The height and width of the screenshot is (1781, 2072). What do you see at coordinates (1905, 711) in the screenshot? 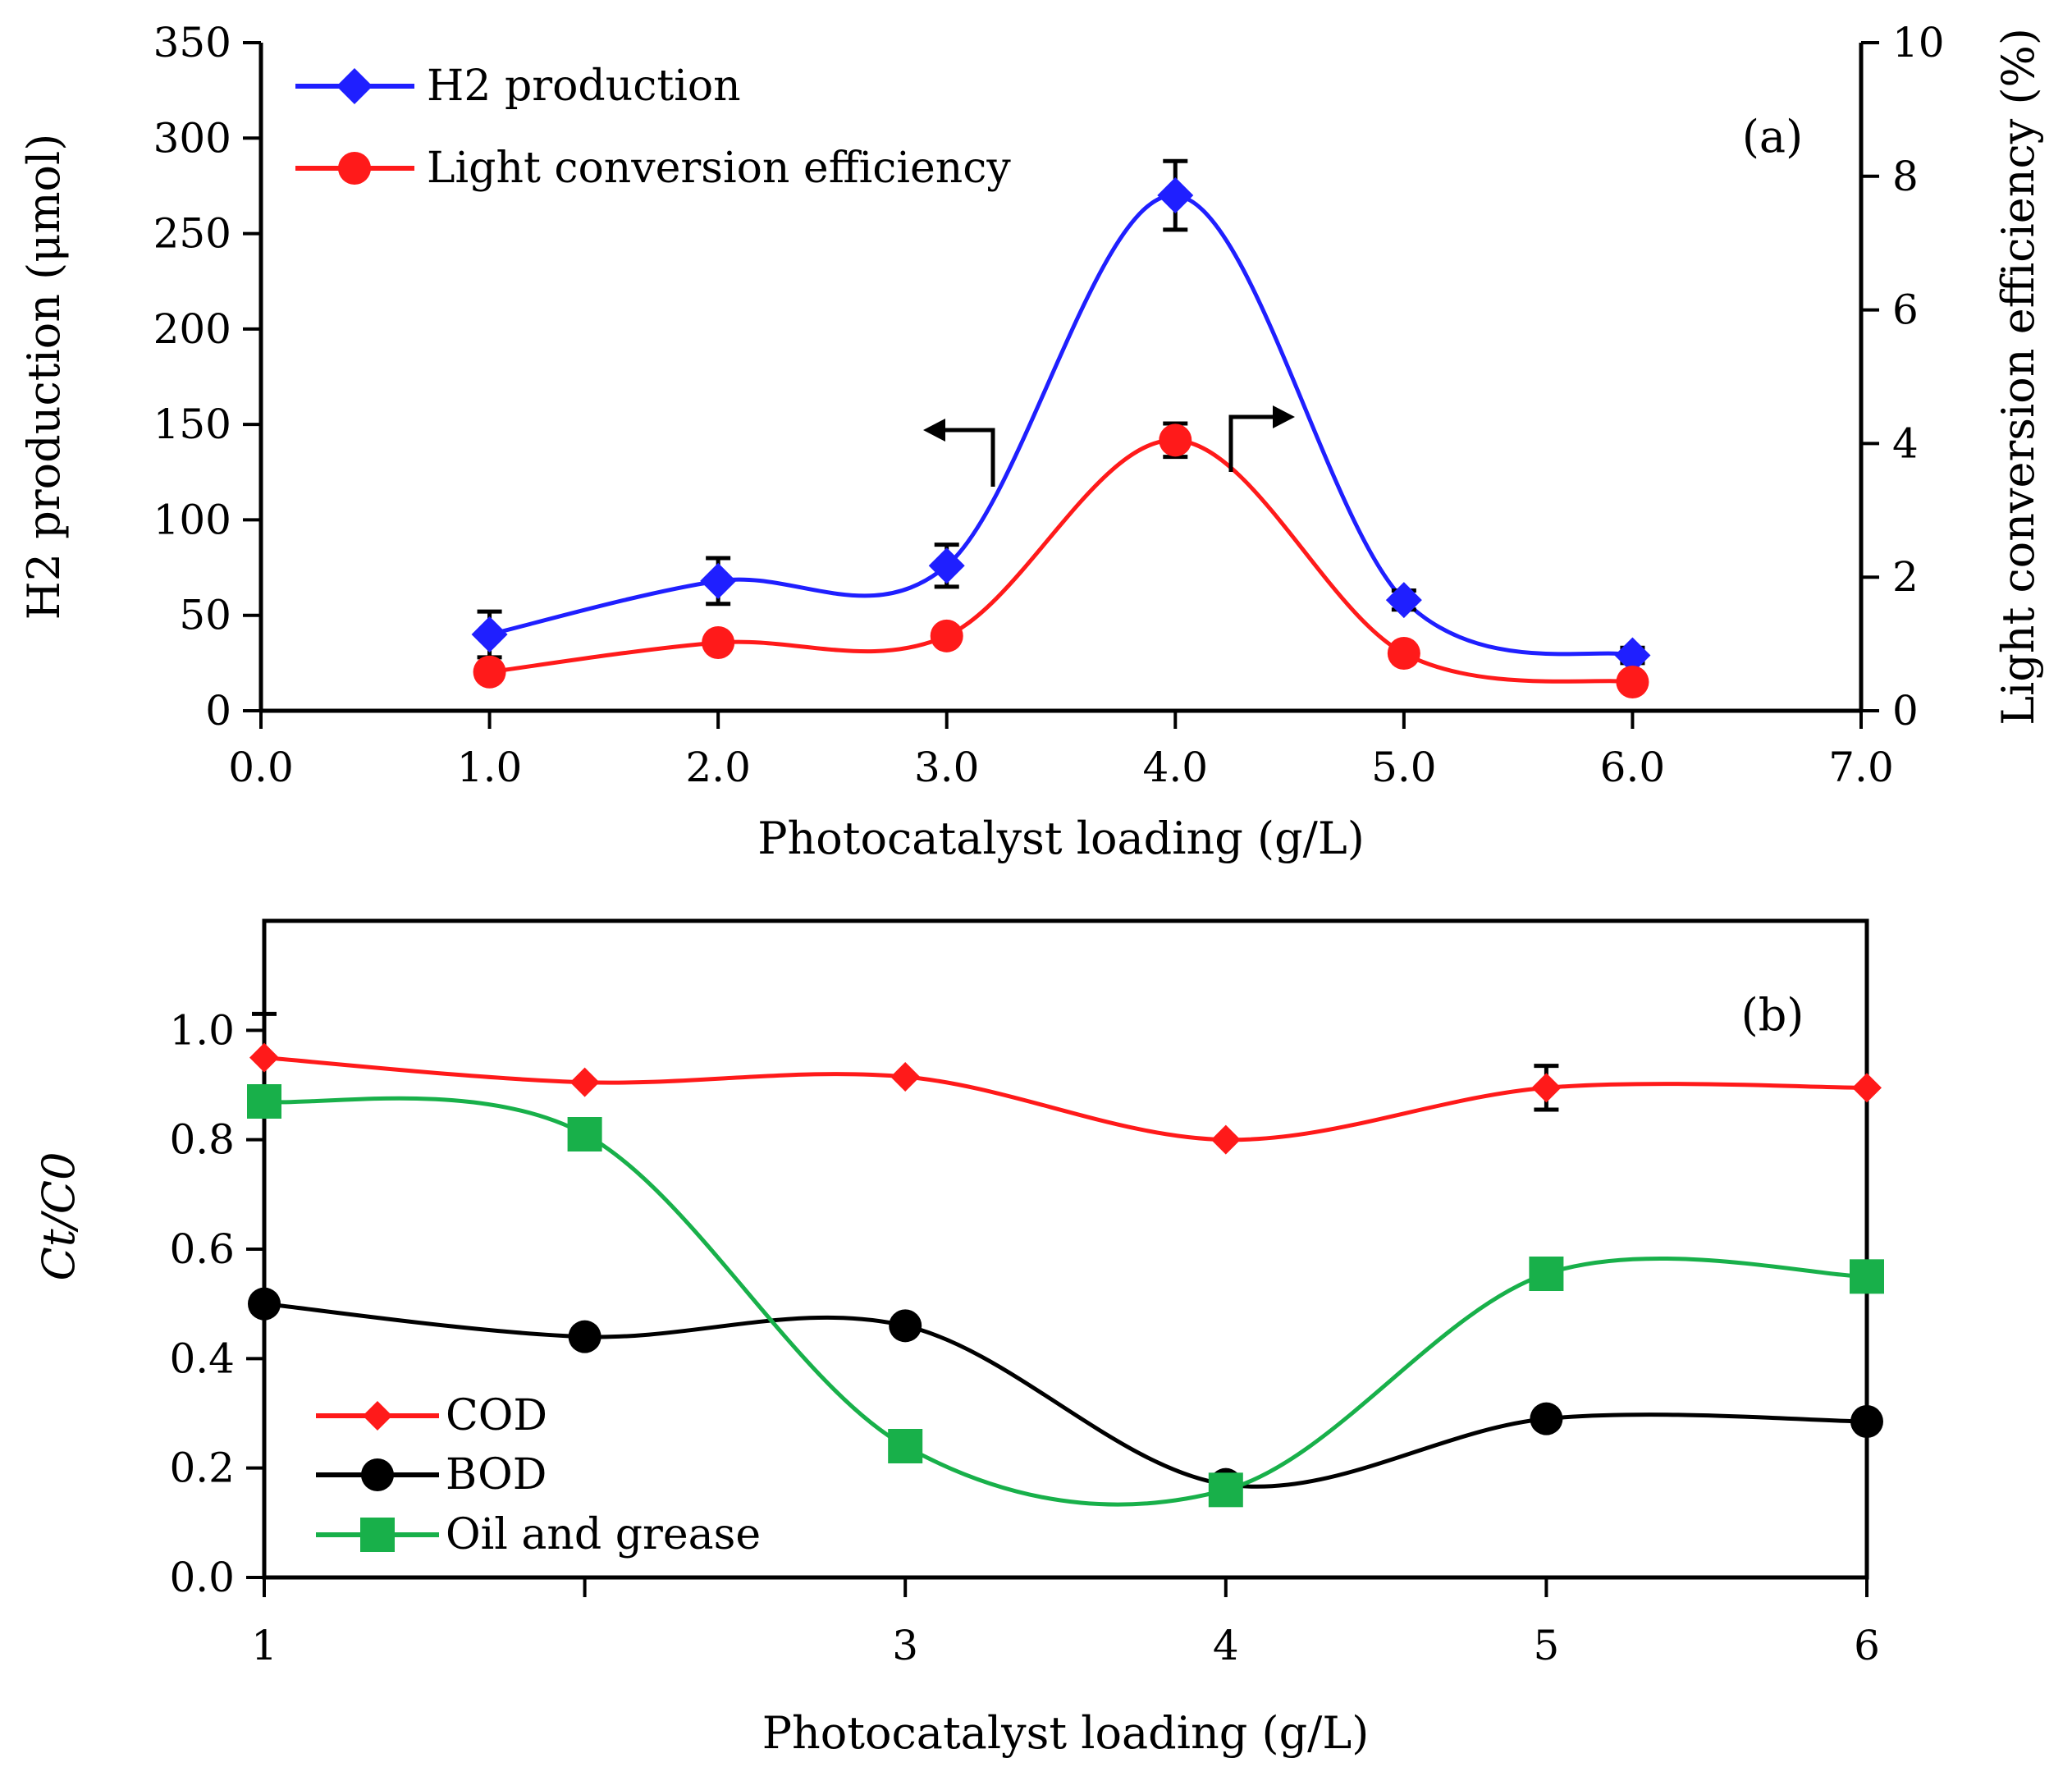
I see `y-right-tick-label: 0` at bounding box center [1905, 711].